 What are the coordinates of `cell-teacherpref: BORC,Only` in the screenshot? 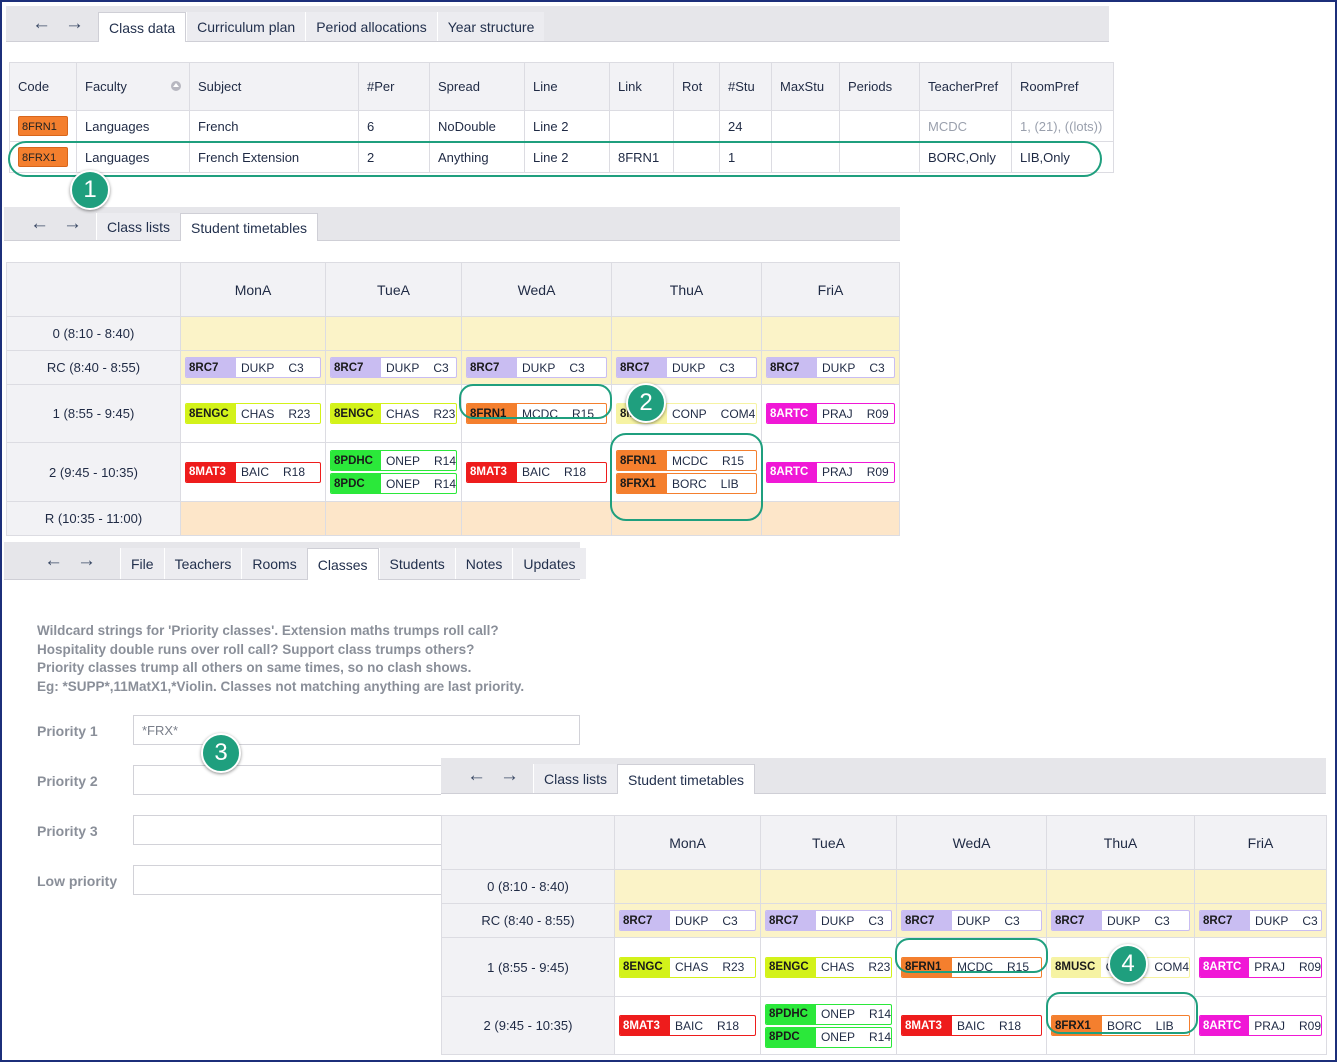 It's located at (965, 157).